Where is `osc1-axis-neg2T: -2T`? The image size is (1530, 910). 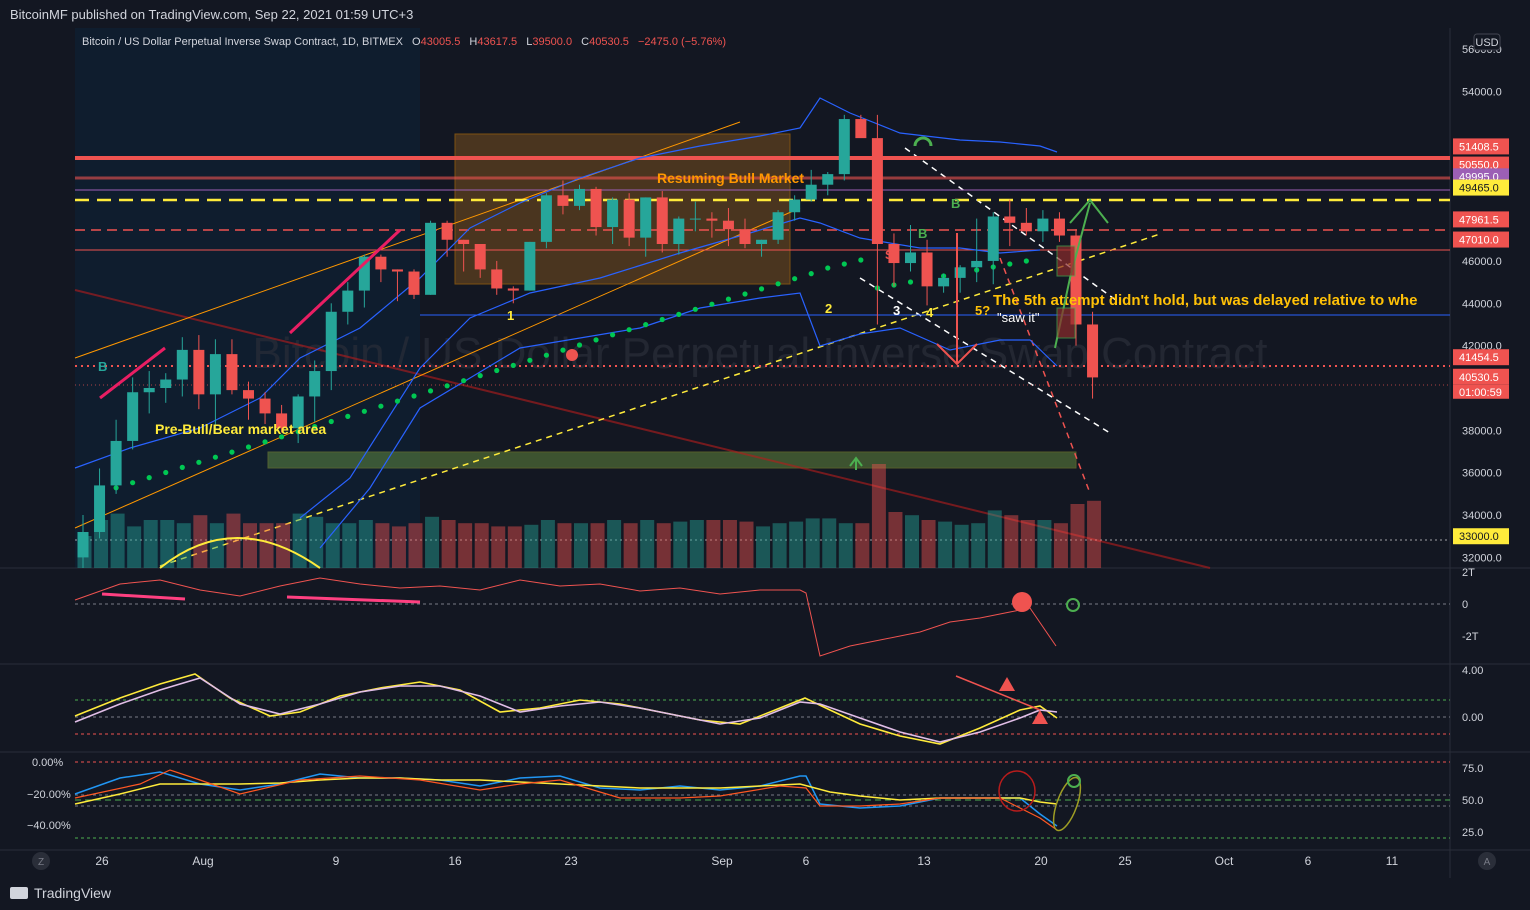
osc1-axis-neg2T: -2T is located at coordinates (1470, 637).